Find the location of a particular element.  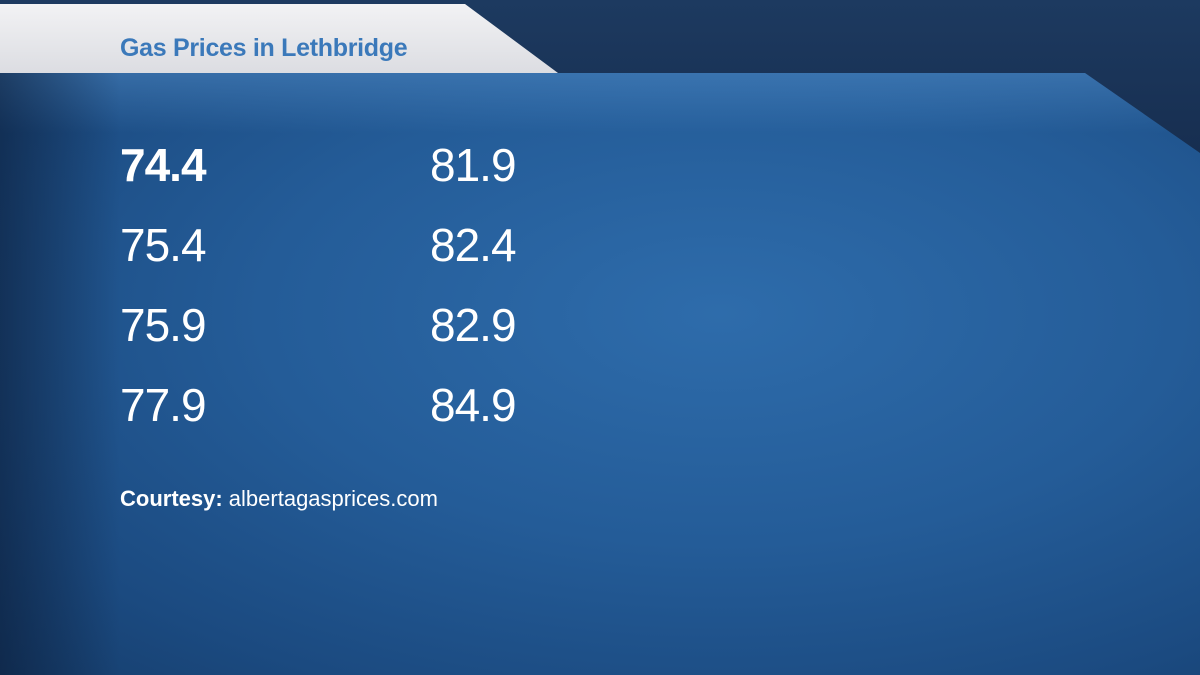

panel-shadow is located at coordinates (60, 374).